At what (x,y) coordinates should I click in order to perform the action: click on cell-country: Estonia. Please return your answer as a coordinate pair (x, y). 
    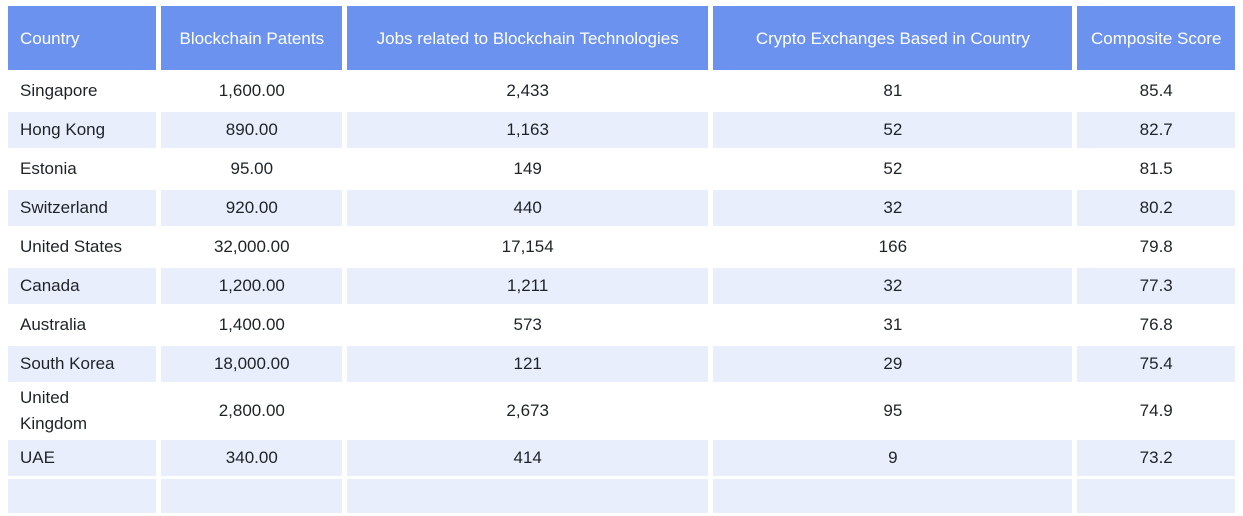
    Looking at the image, I should click on (82, 169).